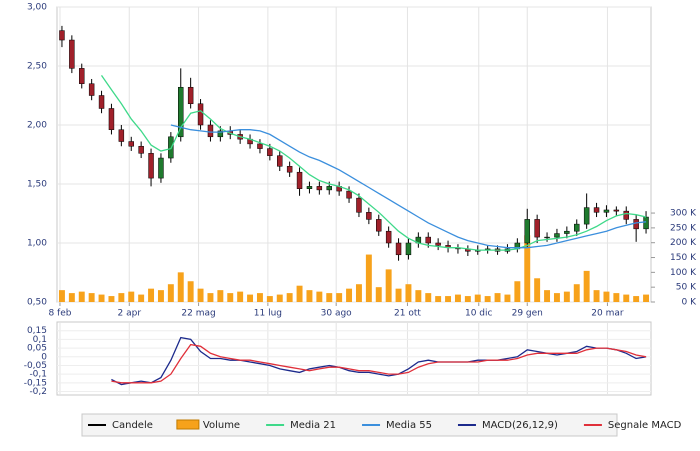 The image size is (700, 451). I want to click on x-tick-label: 2 apr, so click(130, 314).